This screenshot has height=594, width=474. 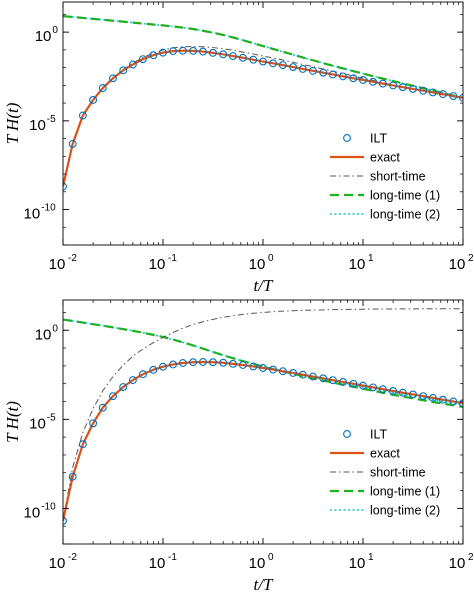 I want to click on legend-entry: long-time (1), so click(x=385, y=492).